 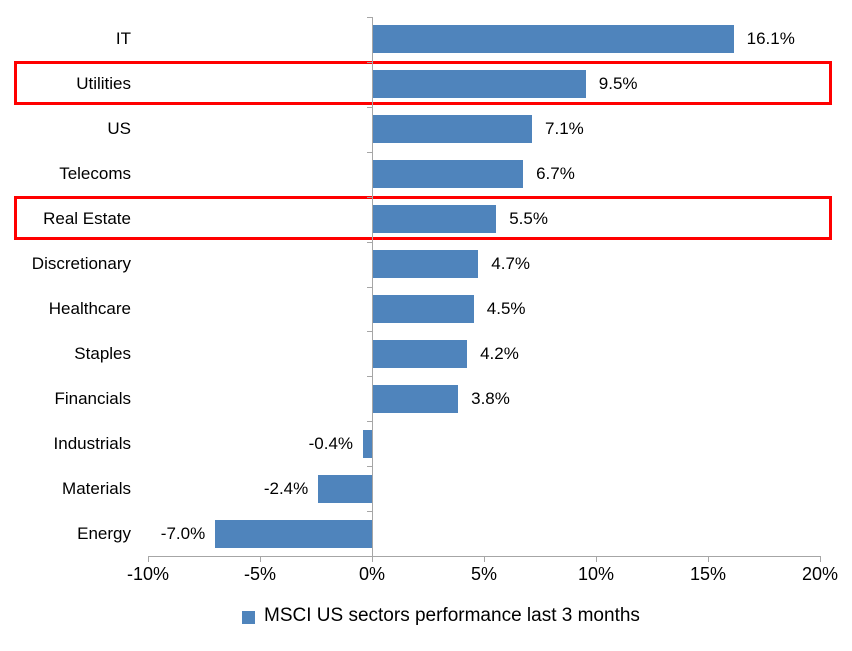 What do you see at coordinates (96, 488) in the screenshot?
I see `category-label: Materials` at bounding box center [96, 488].